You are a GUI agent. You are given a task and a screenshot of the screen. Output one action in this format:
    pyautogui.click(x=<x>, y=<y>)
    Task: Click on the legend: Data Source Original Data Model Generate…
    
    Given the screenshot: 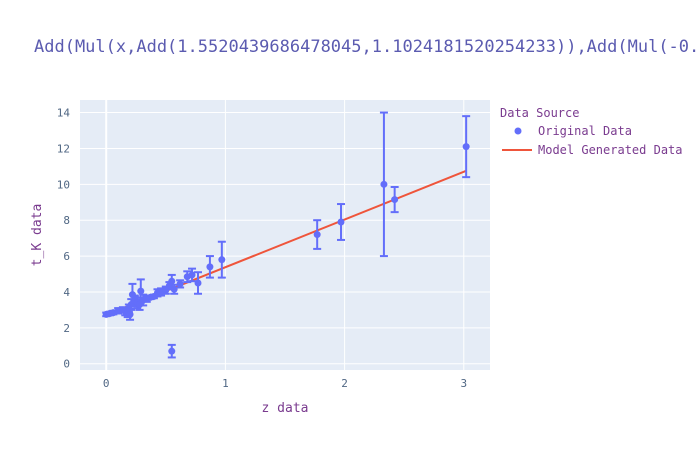 What is the action you would take?
    pyautogui.click(x=591, y=131)
    